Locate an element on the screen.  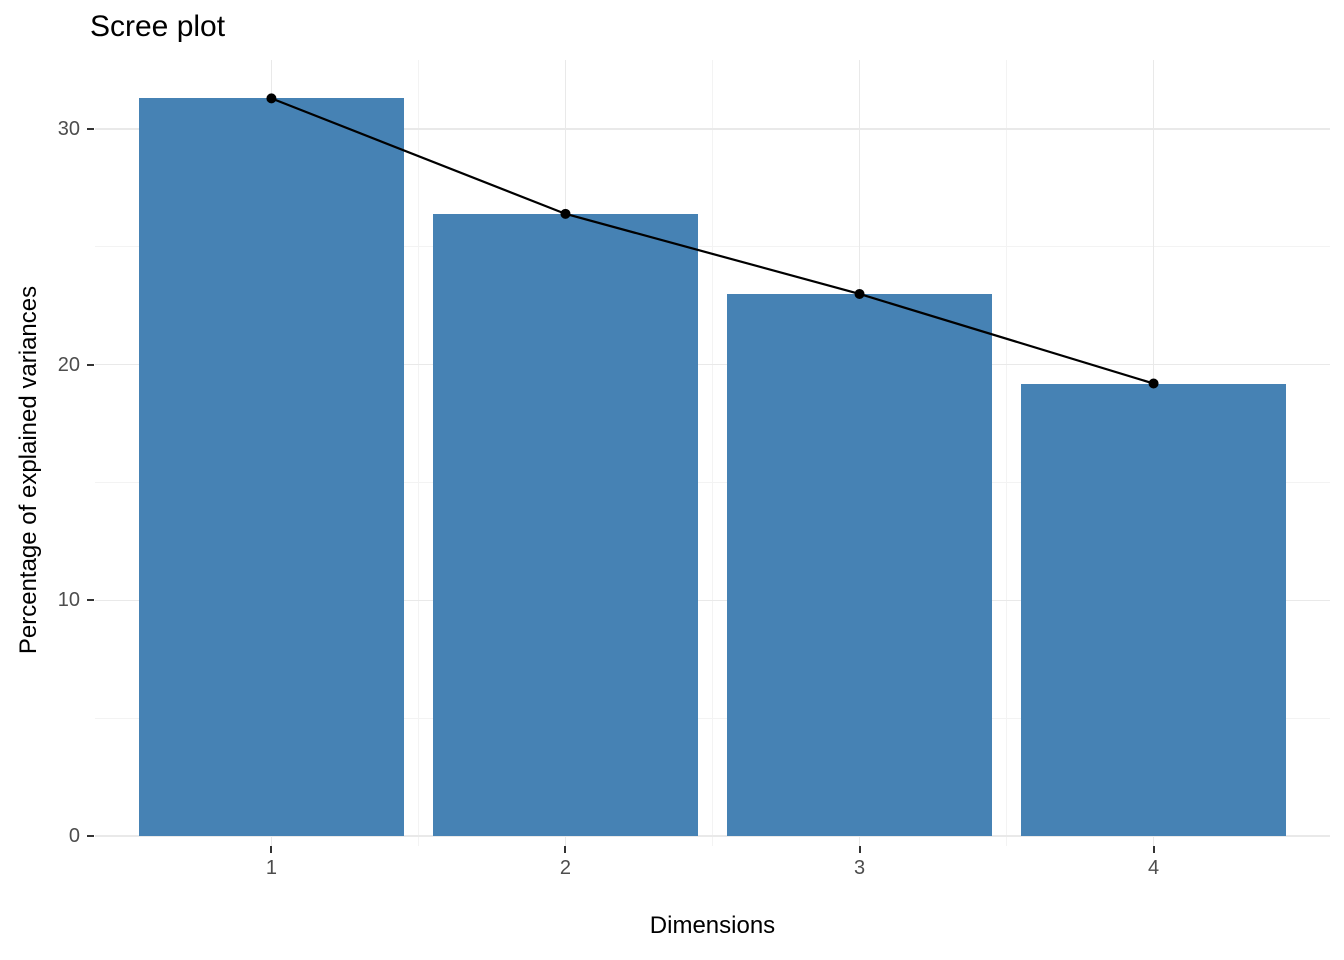
y-tick-label: 10 is located at coordinates (68, 600).